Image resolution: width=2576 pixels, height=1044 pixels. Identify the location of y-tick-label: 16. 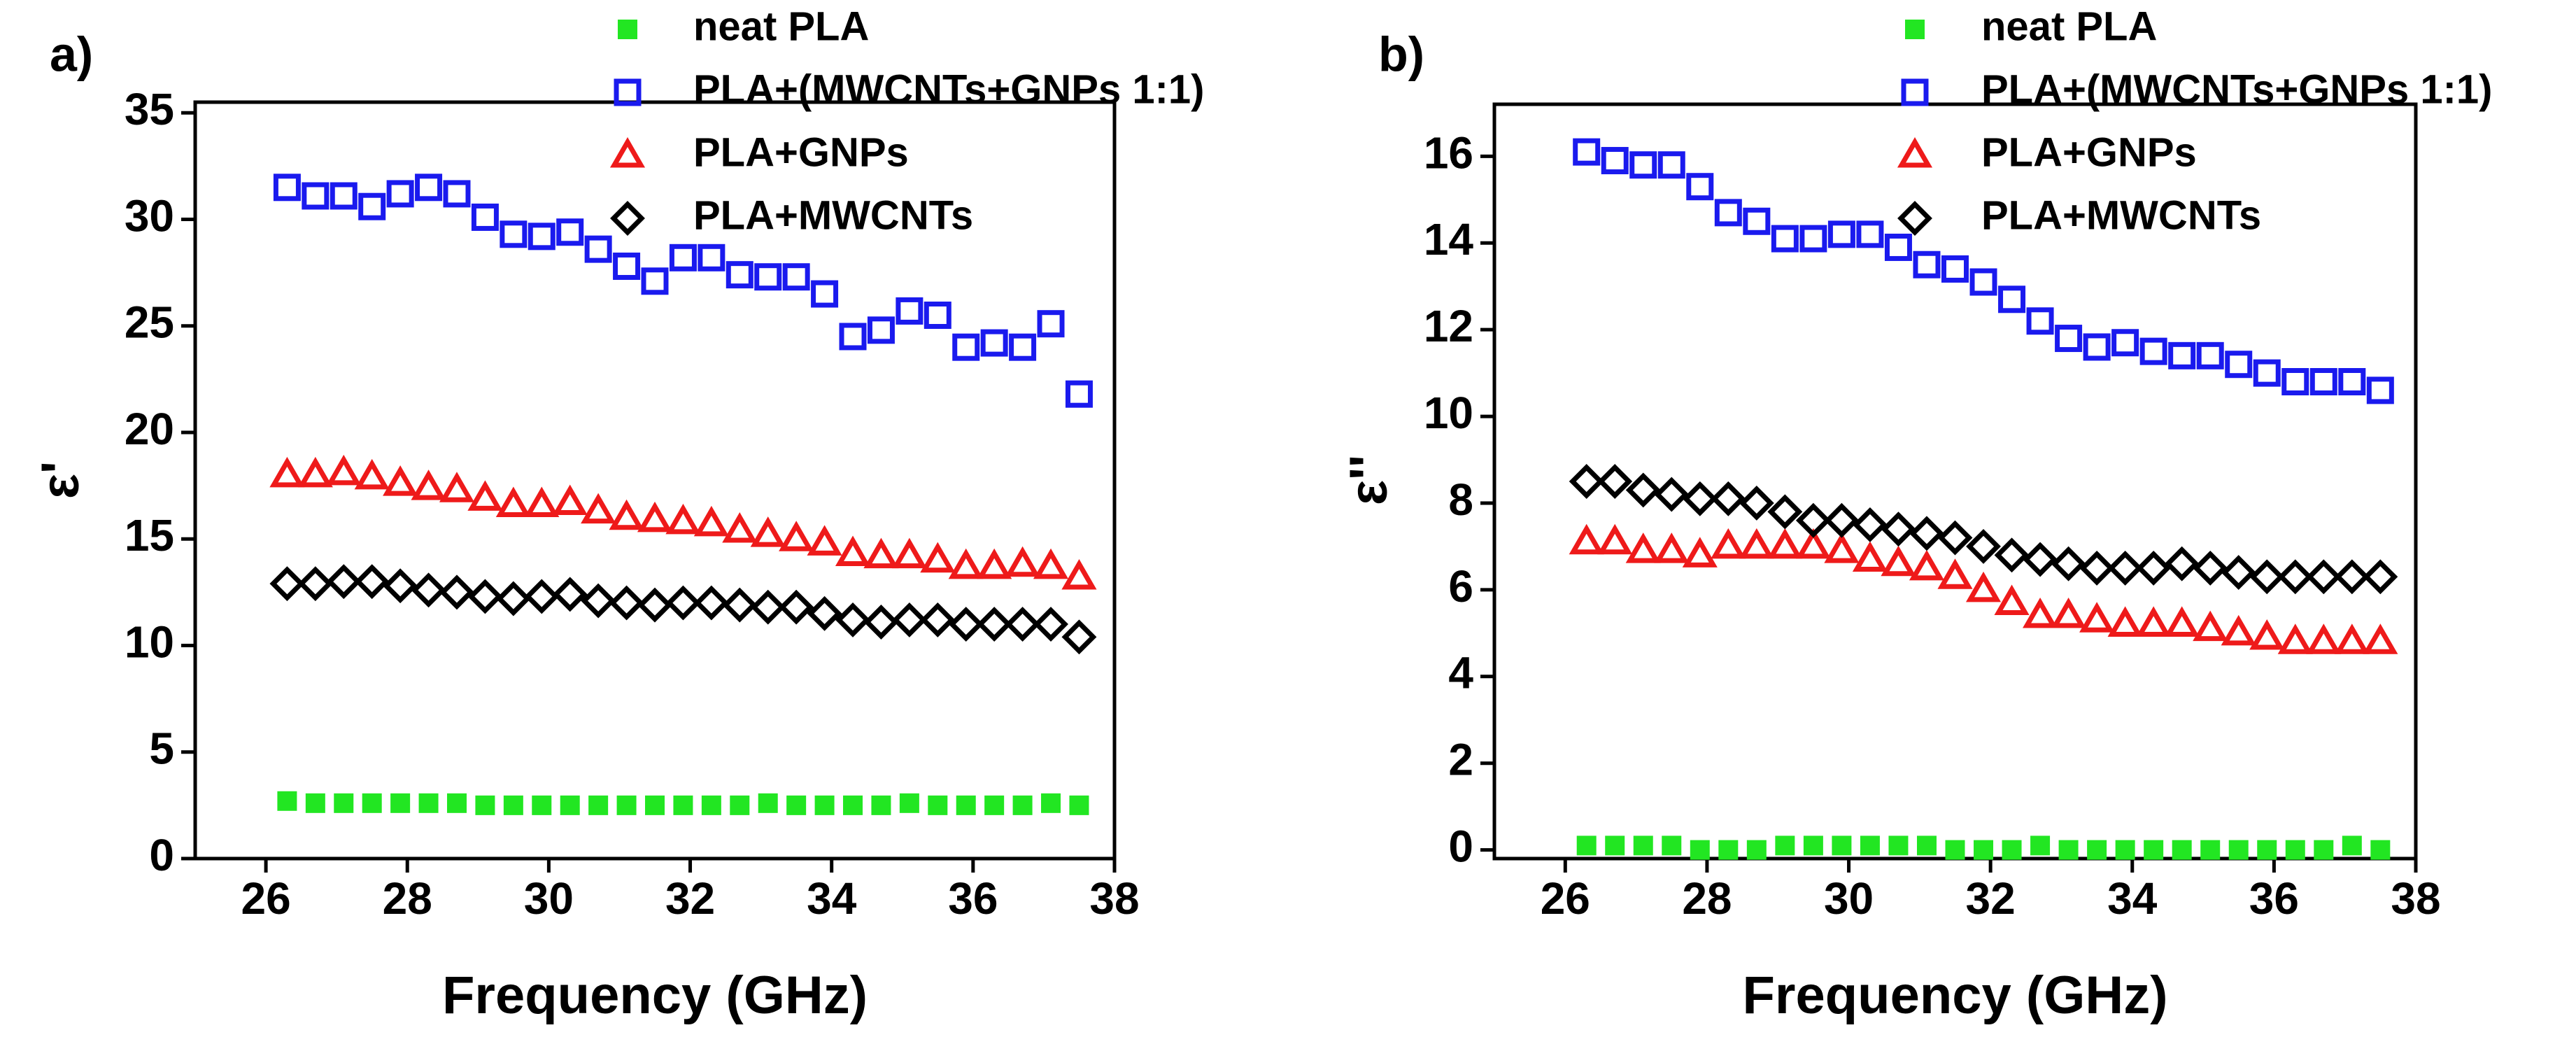
(1448, 152).